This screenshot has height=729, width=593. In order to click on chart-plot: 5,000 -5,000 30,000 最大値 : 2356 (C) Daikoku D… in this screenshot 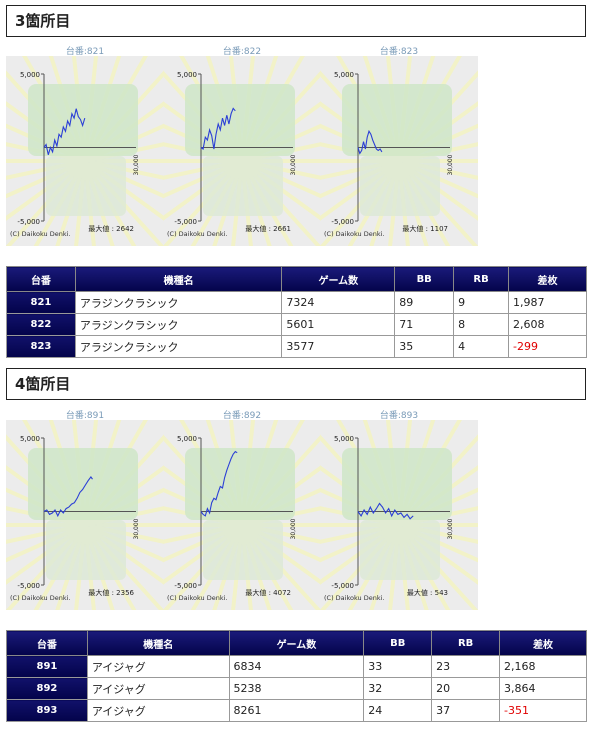, I will do `click(85, 515)`.